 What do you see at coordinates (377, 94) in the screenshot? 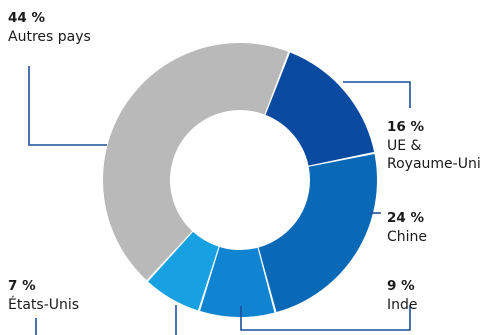
I see `leader-line-ue-royaume-uni` at bounding box center [377, 94].